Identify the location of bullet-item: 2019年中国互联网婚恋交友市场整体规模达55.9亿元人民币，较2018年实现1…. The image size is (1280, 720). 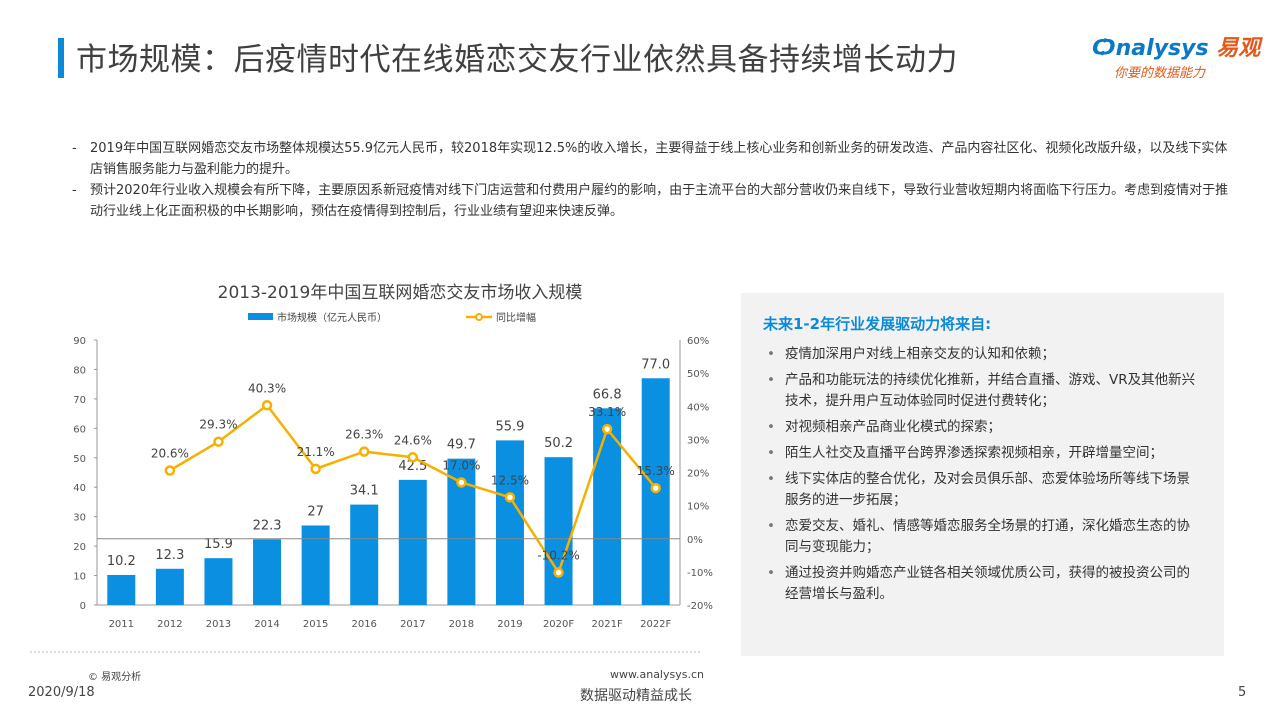
(652, 159).